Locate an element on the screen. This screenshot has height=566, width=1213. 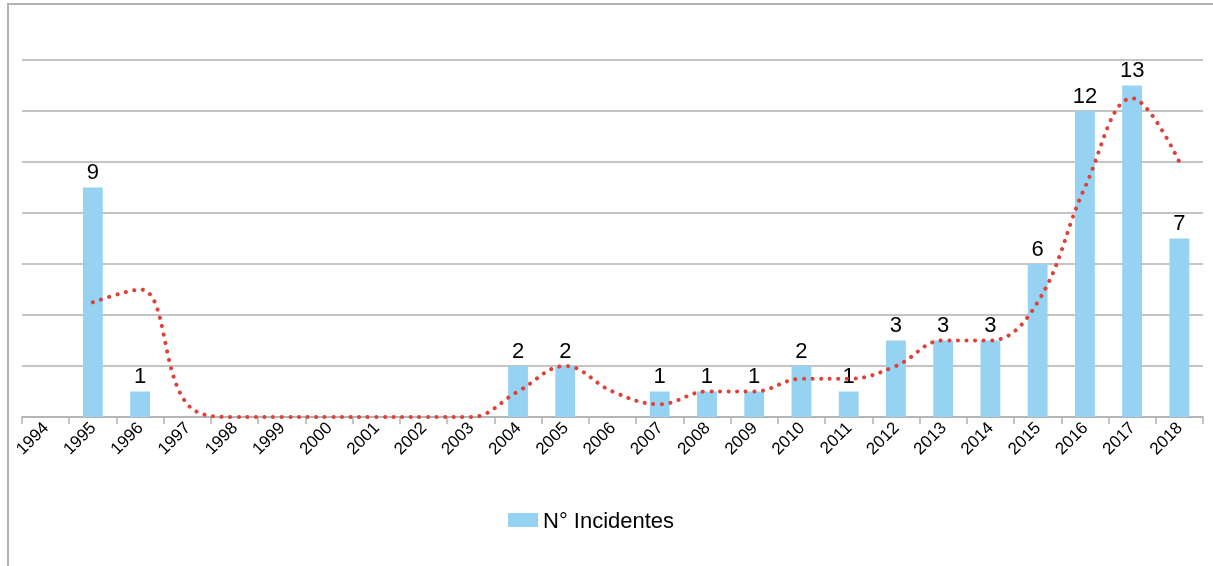
data-label: 12 is located at coordinates (1085, 95).